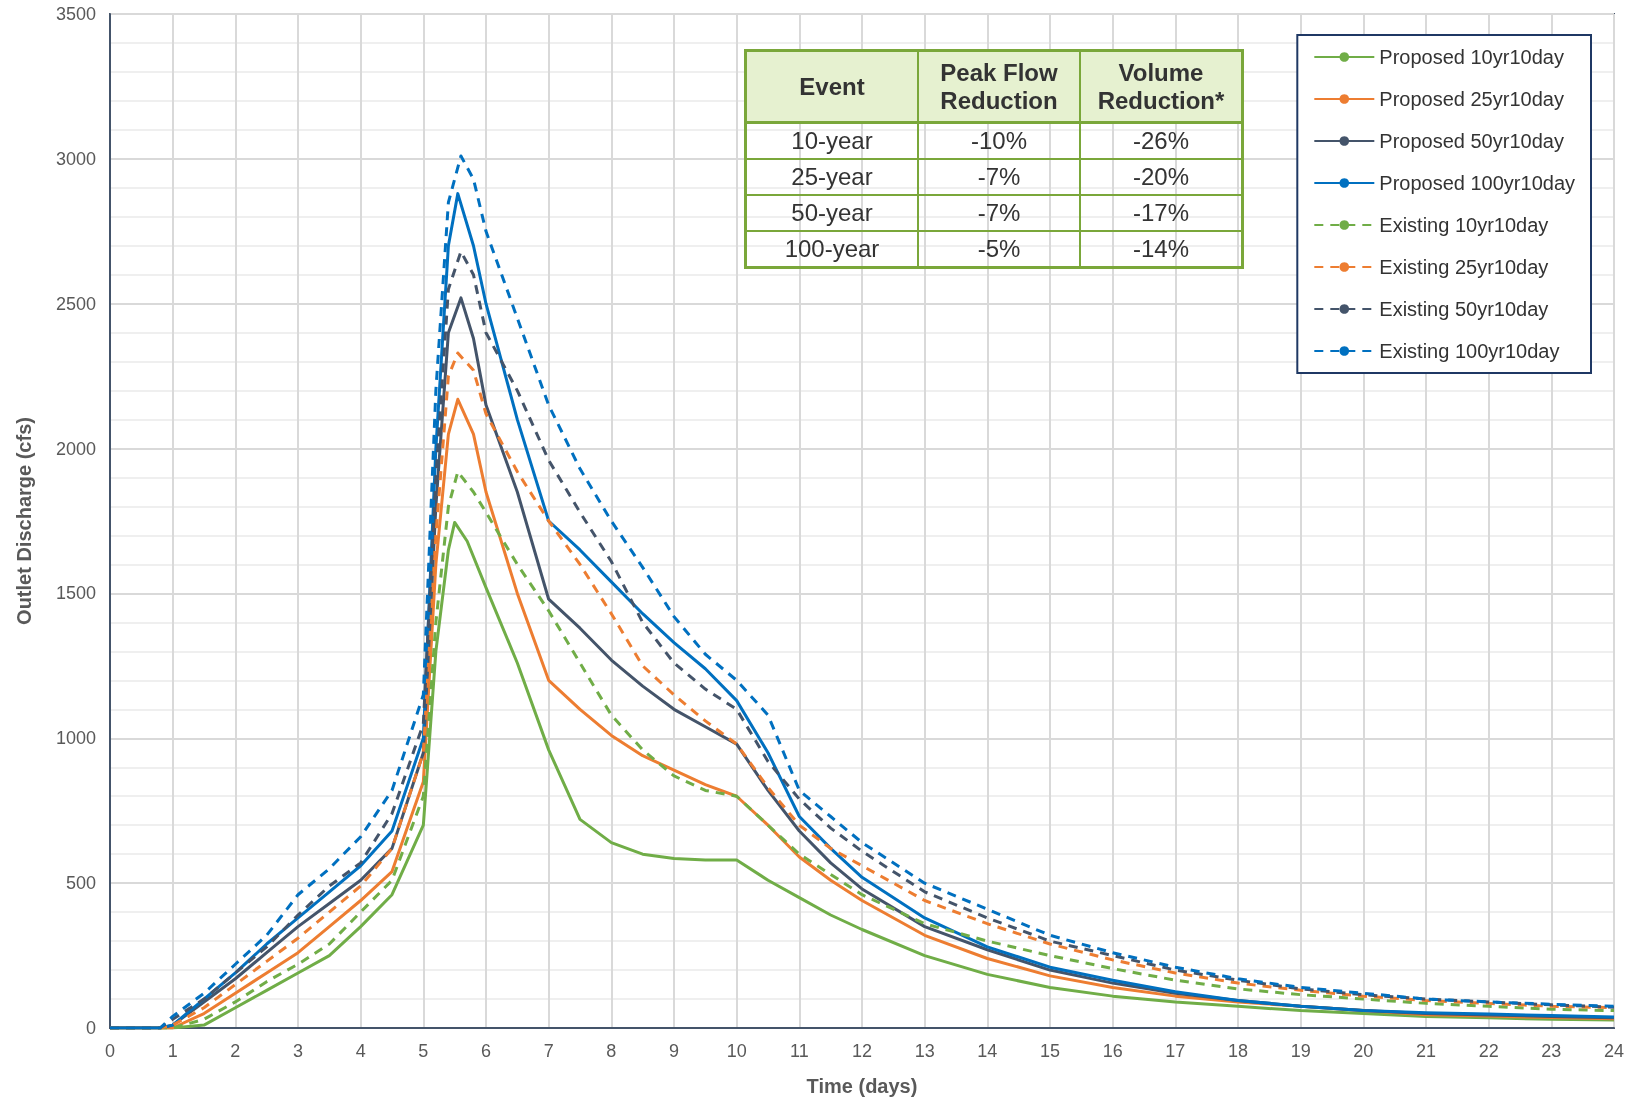  I want to click on x-tick-label: 12, so click(862, 1051).